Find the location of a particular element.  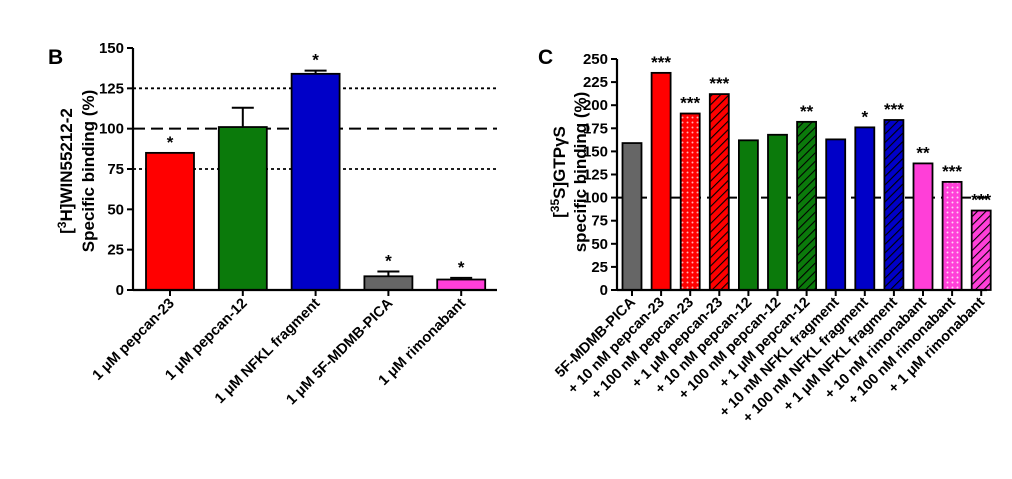

y-tick-label-200: 200 is located at coordinates (595, 105).